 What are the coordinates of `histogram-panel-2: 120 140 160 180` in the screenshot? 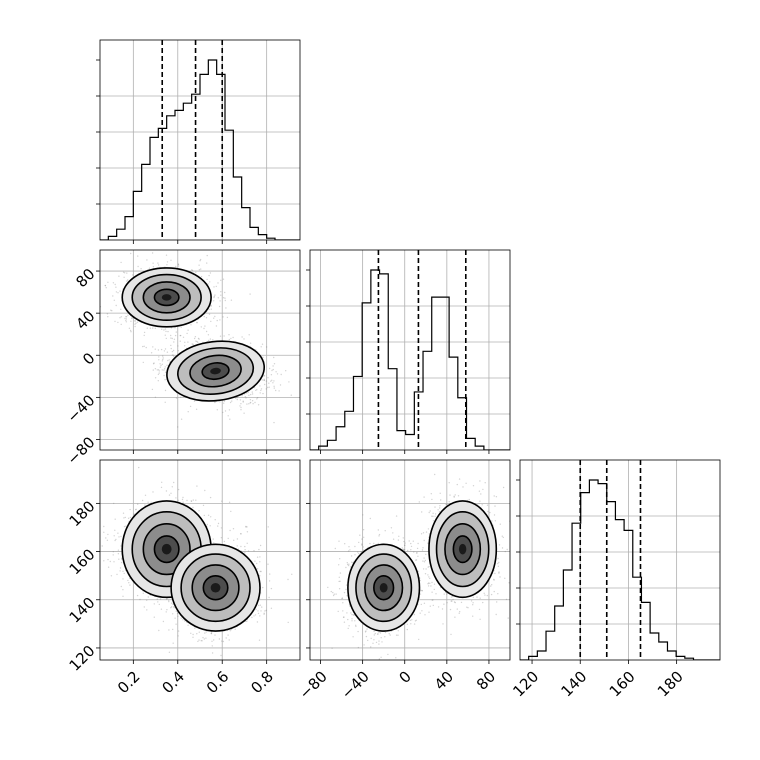 It's located at (615, 580).